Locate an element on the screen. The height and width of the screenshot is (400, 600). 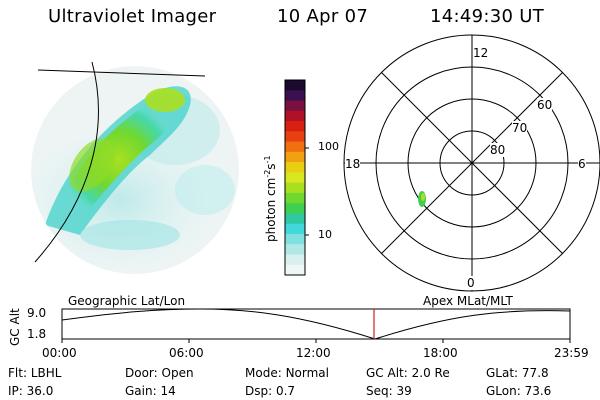
timeline-x-ticks is located at coordinates (316, 341).